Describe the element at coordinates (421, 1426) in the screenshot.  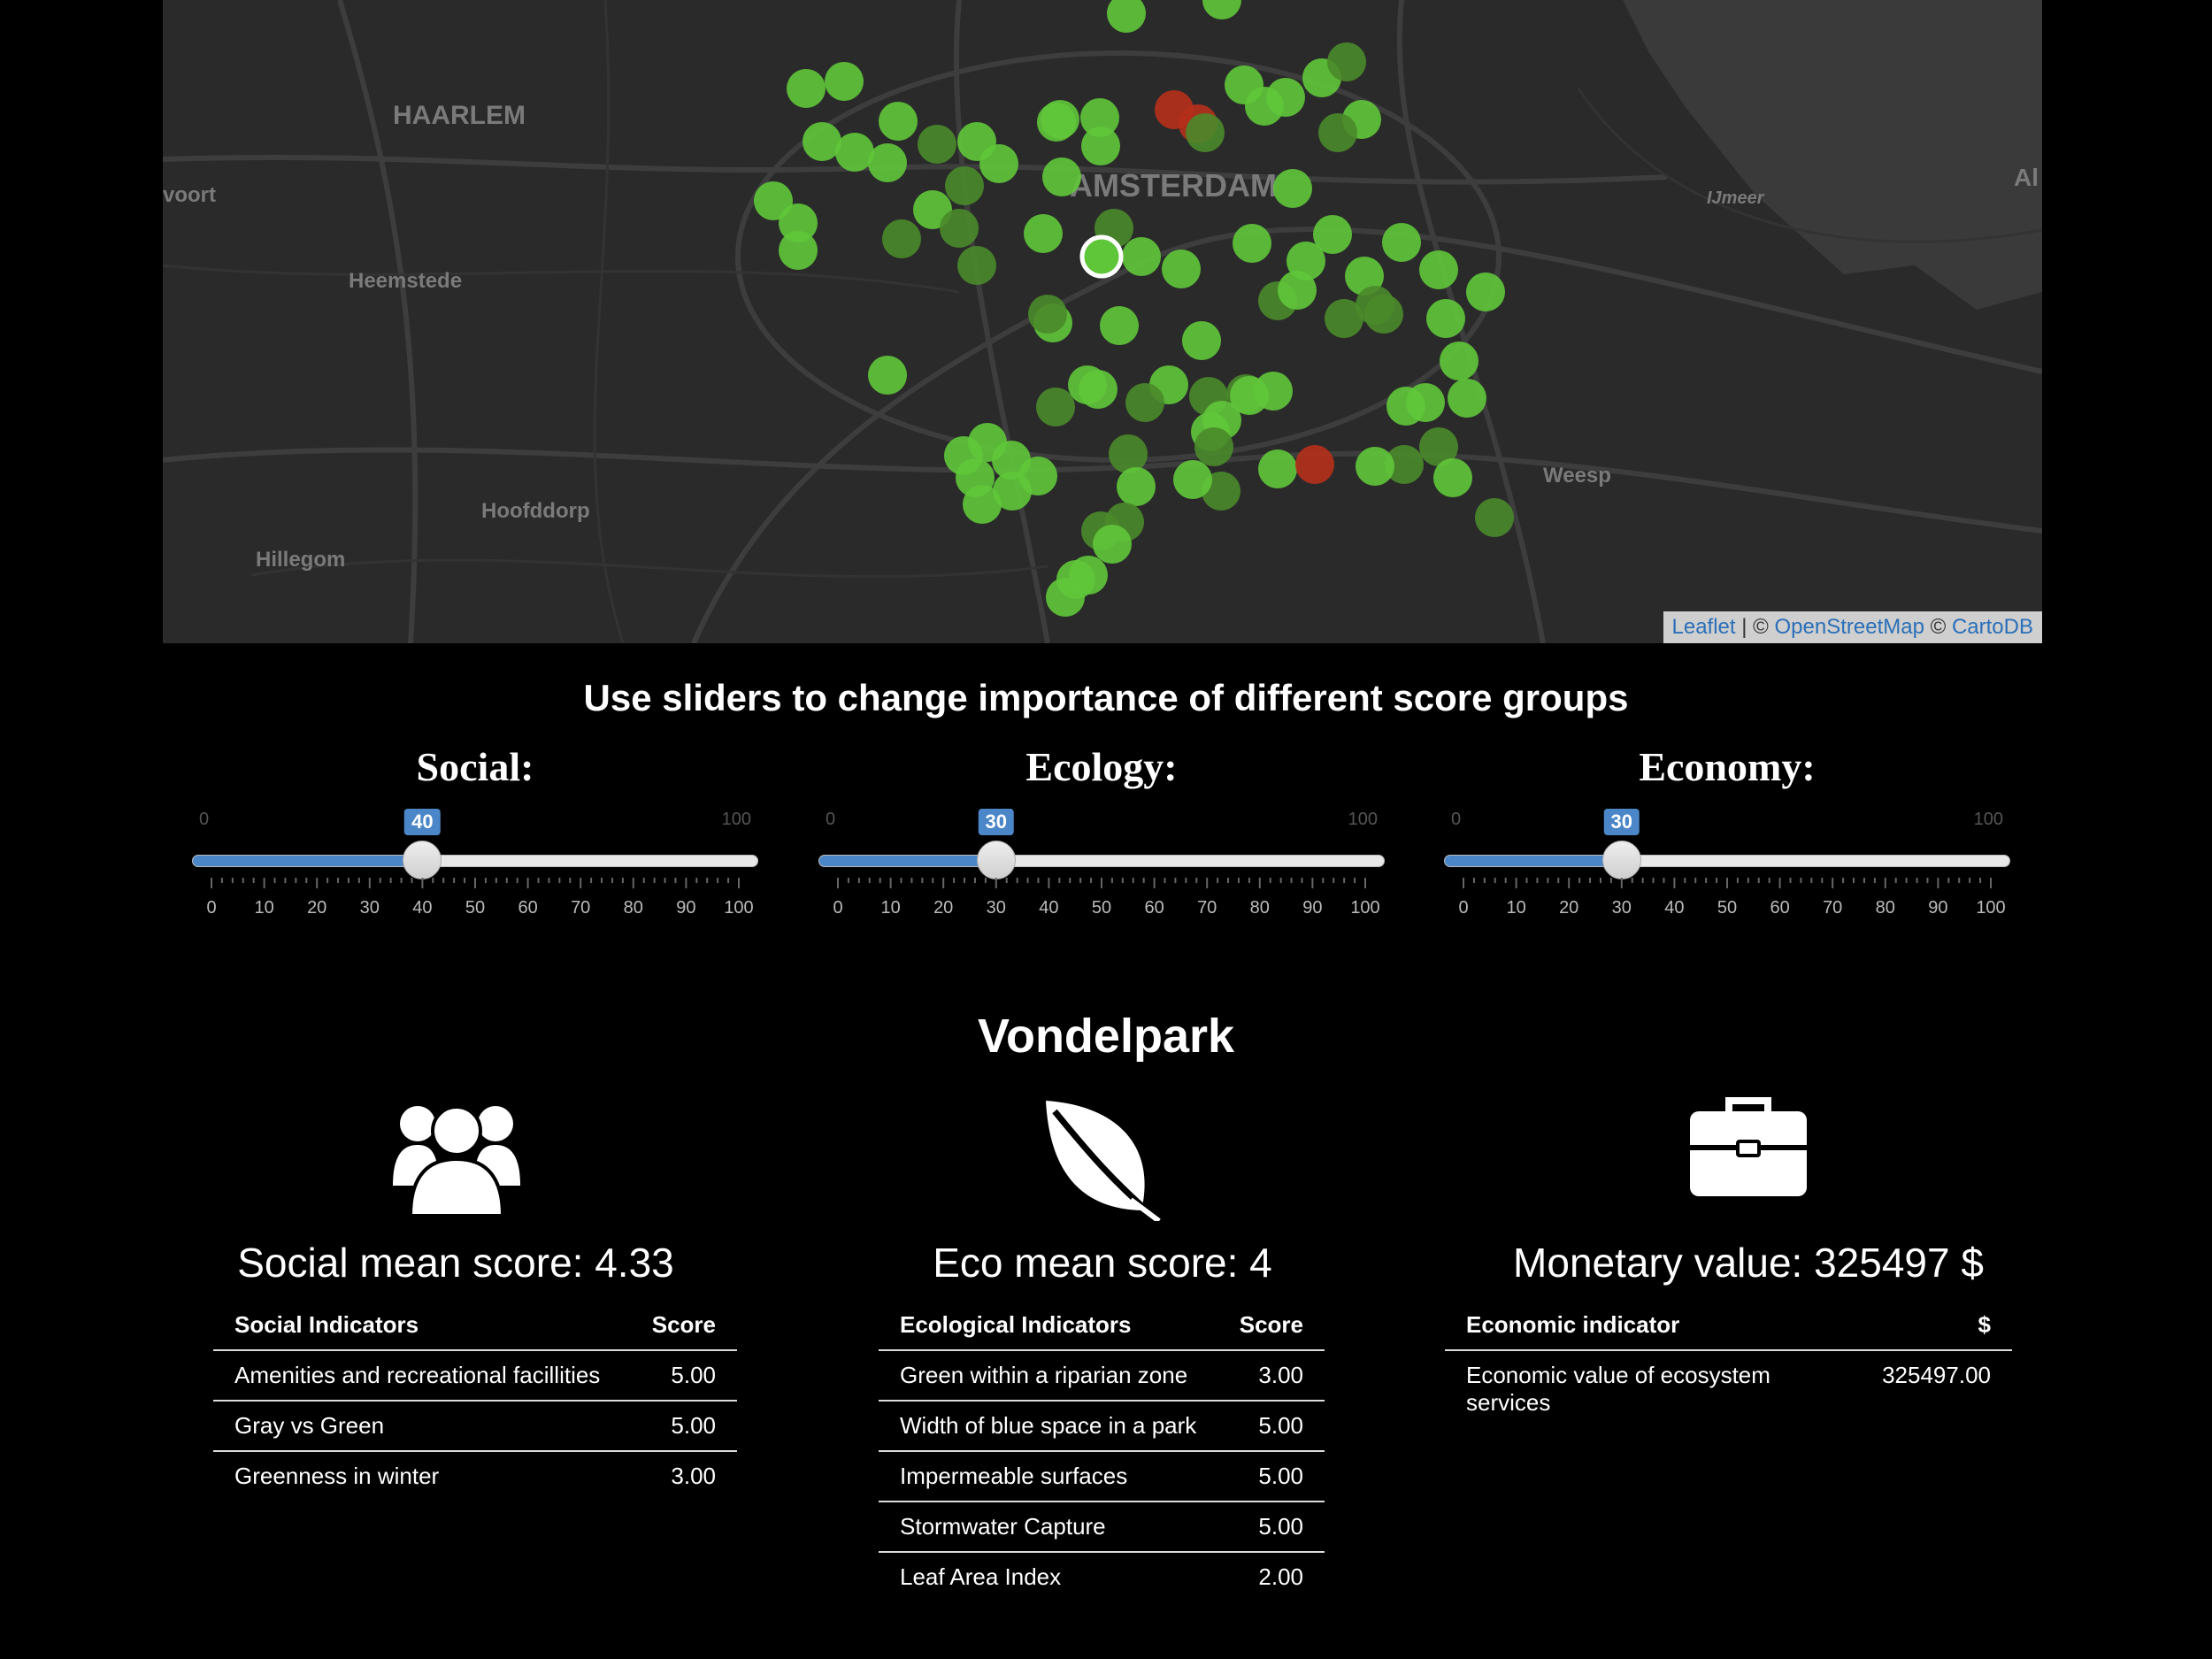
I see `indicator-name: Gray vs Green` at that location.